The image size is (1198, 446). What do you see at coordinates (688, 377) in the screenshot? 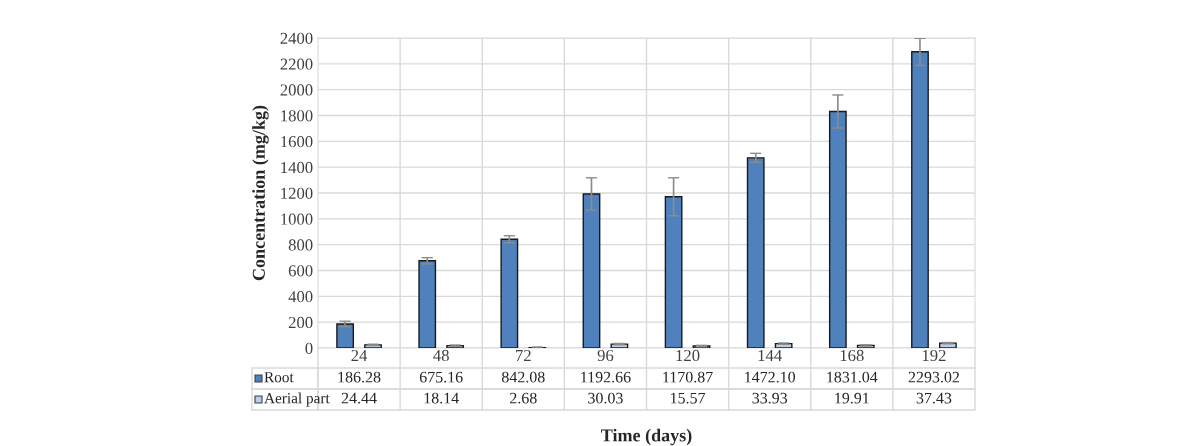
I see `text: 1170.87` at bounding box center [688, 377].